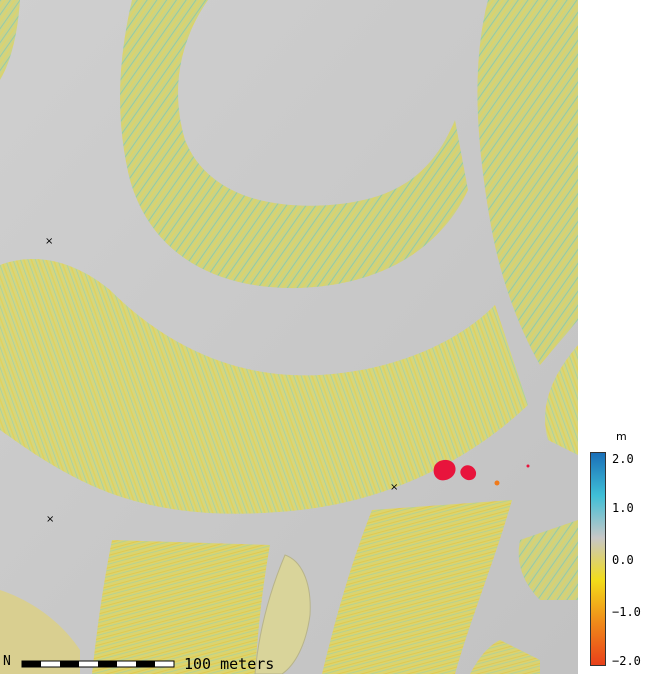 This screenshot has width=652, height=674. I want to click on colorbar-tick-4: −2.0, so click(626, 661).